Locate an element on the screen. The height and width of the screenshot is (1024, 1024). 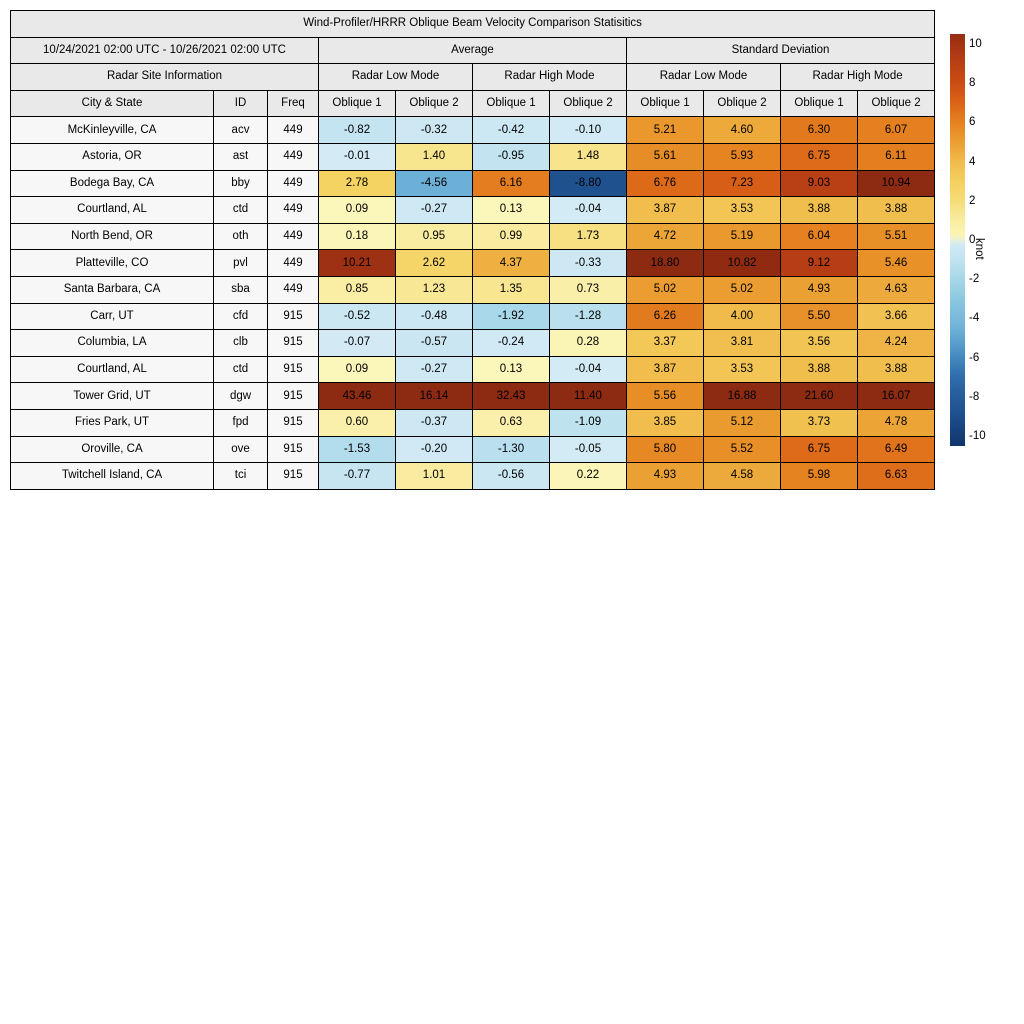
value-cell: 6.30 is located at coordinates (819, 130).